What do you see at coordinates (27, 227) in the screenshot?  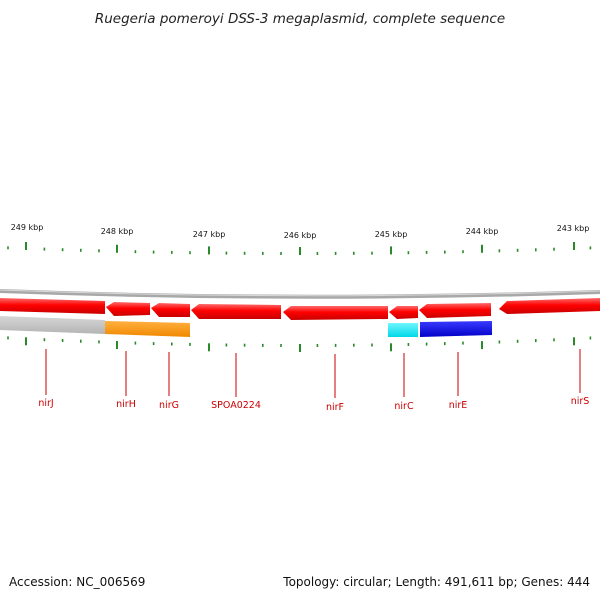 I see `kbp-label: 249 kbp` at bounding box center [27, 227].